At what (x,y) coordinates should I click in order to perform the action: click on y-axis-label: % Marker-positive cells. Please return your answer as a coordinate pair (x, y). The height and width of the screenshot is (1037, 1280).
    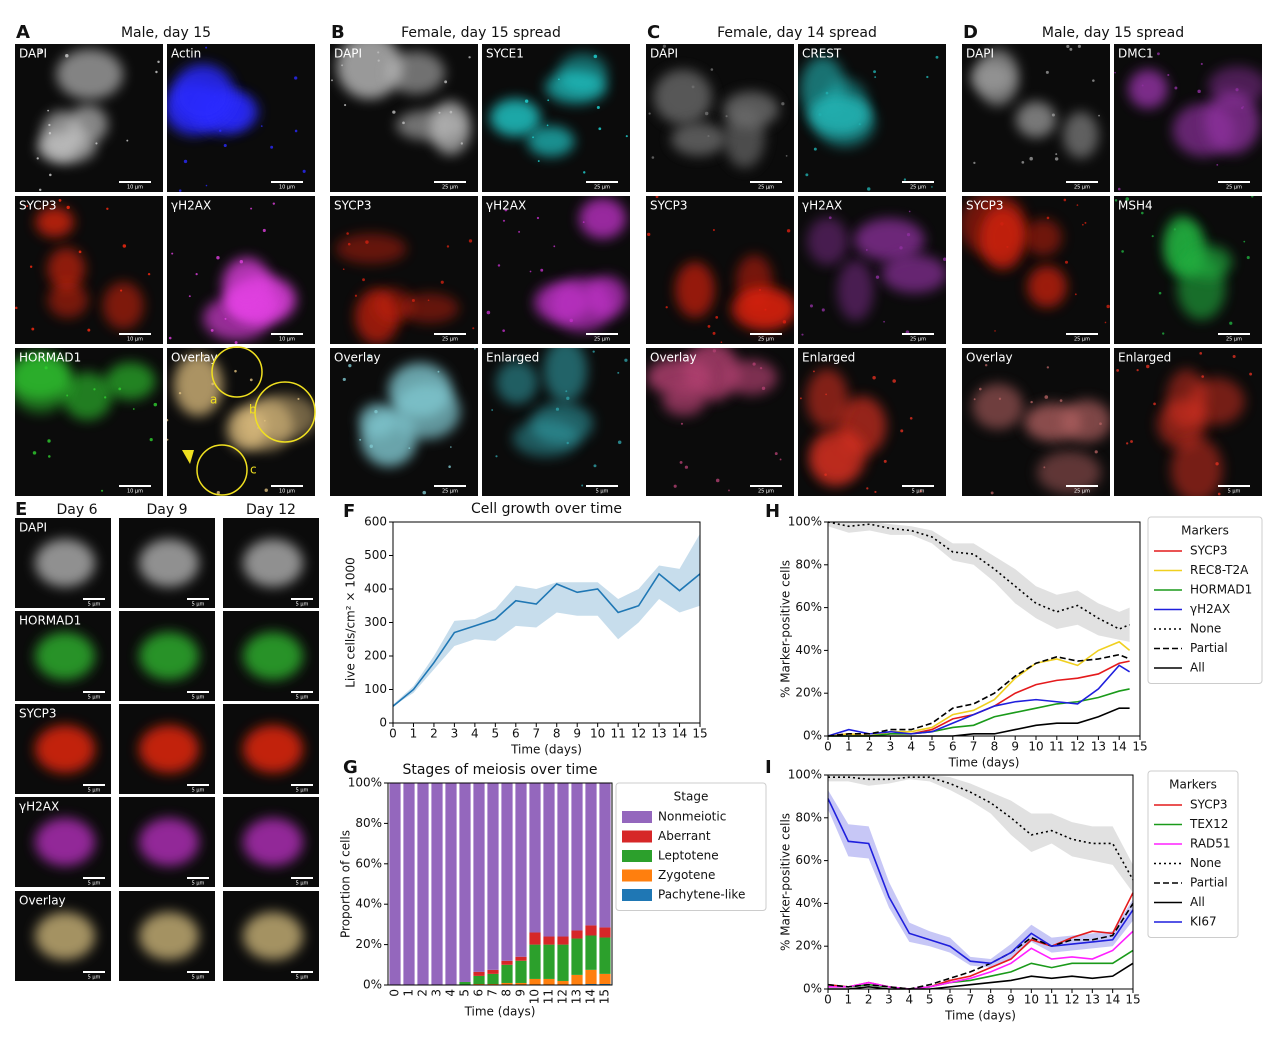
    Looking at the image, I should click on (786, 629).